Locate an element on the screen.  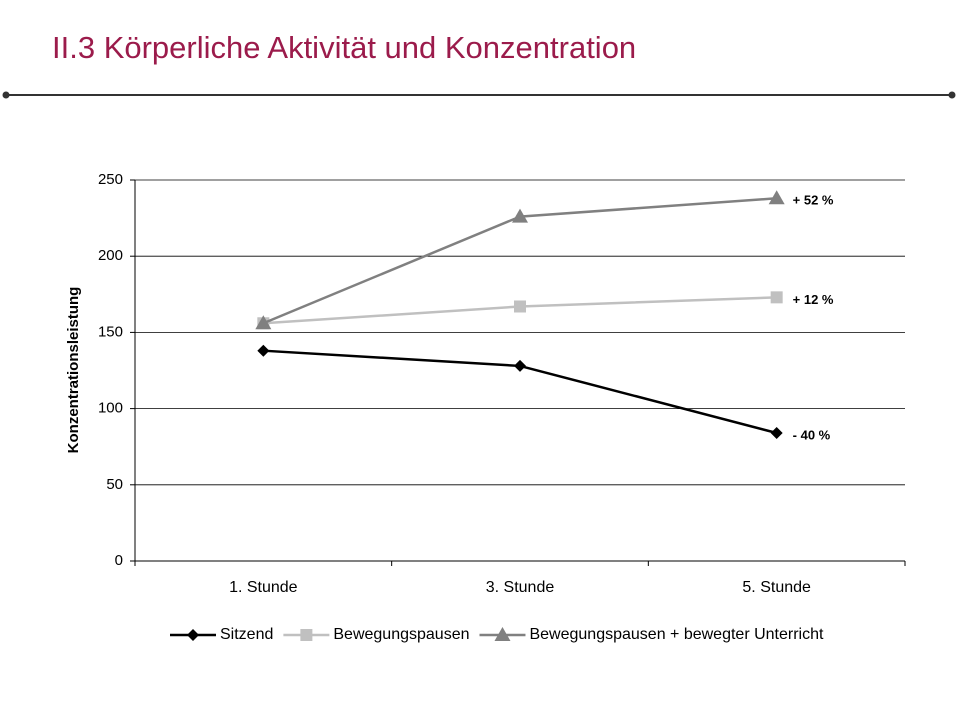
annotation: + 52 % is located at coordinates (813, 200).